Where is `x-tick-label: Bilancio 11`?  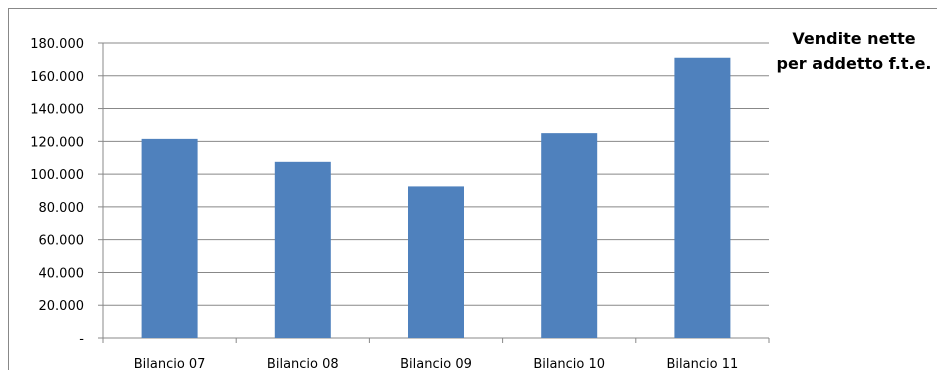 x-tick-label: Bilancio 11 is located at coordinates (703, 364).